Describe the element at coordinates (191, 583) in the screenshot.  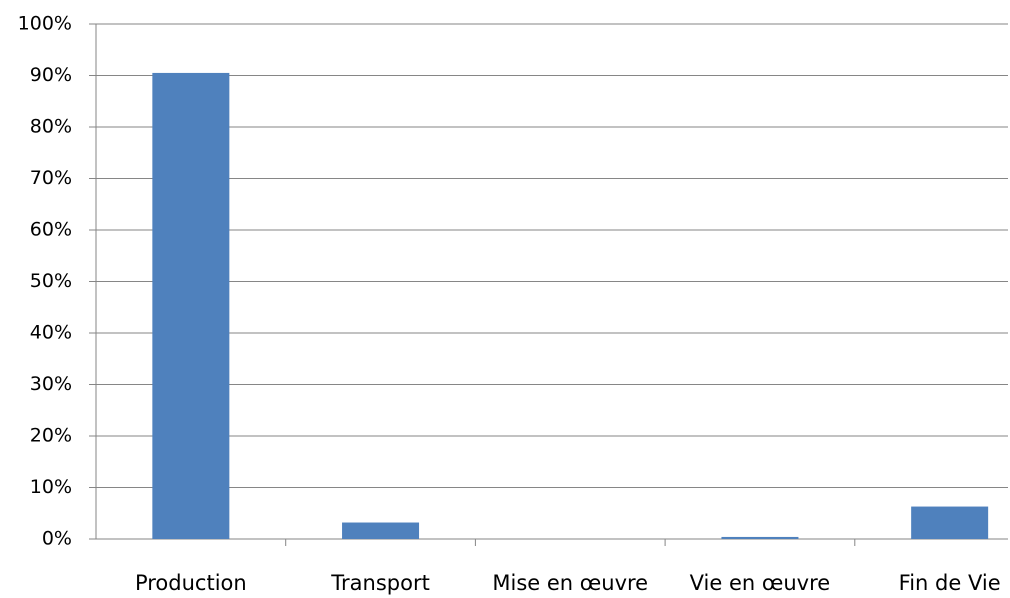
I see `x-tick-label: Production` at that location.